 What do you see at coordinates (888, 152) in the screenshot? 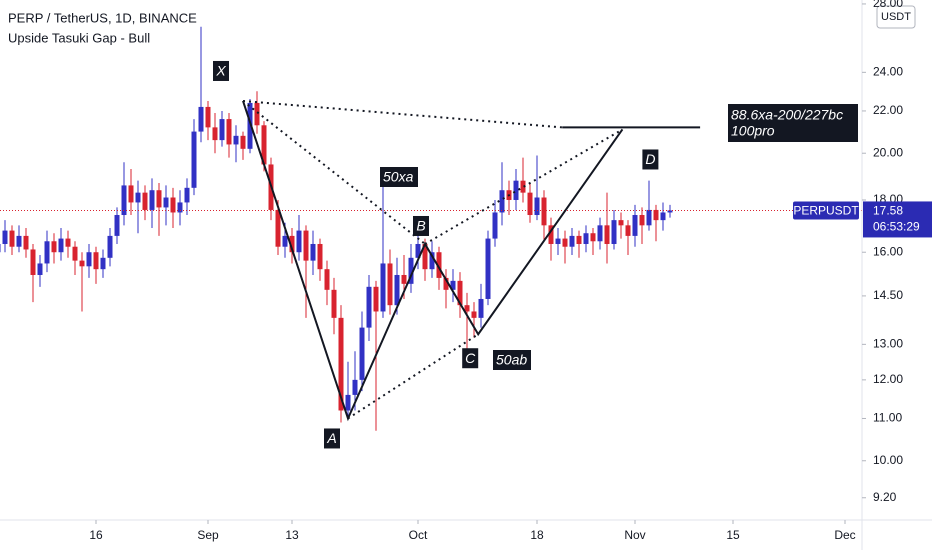
I see `y-tick-label: 20.00` at bounding box center [888, 152].